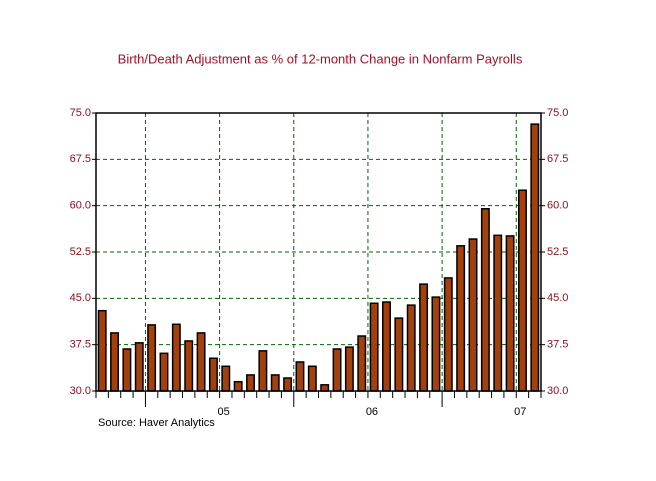 The image size is (656, 481). I want to click on y-tick-label: 60.0, so click(80, 206).